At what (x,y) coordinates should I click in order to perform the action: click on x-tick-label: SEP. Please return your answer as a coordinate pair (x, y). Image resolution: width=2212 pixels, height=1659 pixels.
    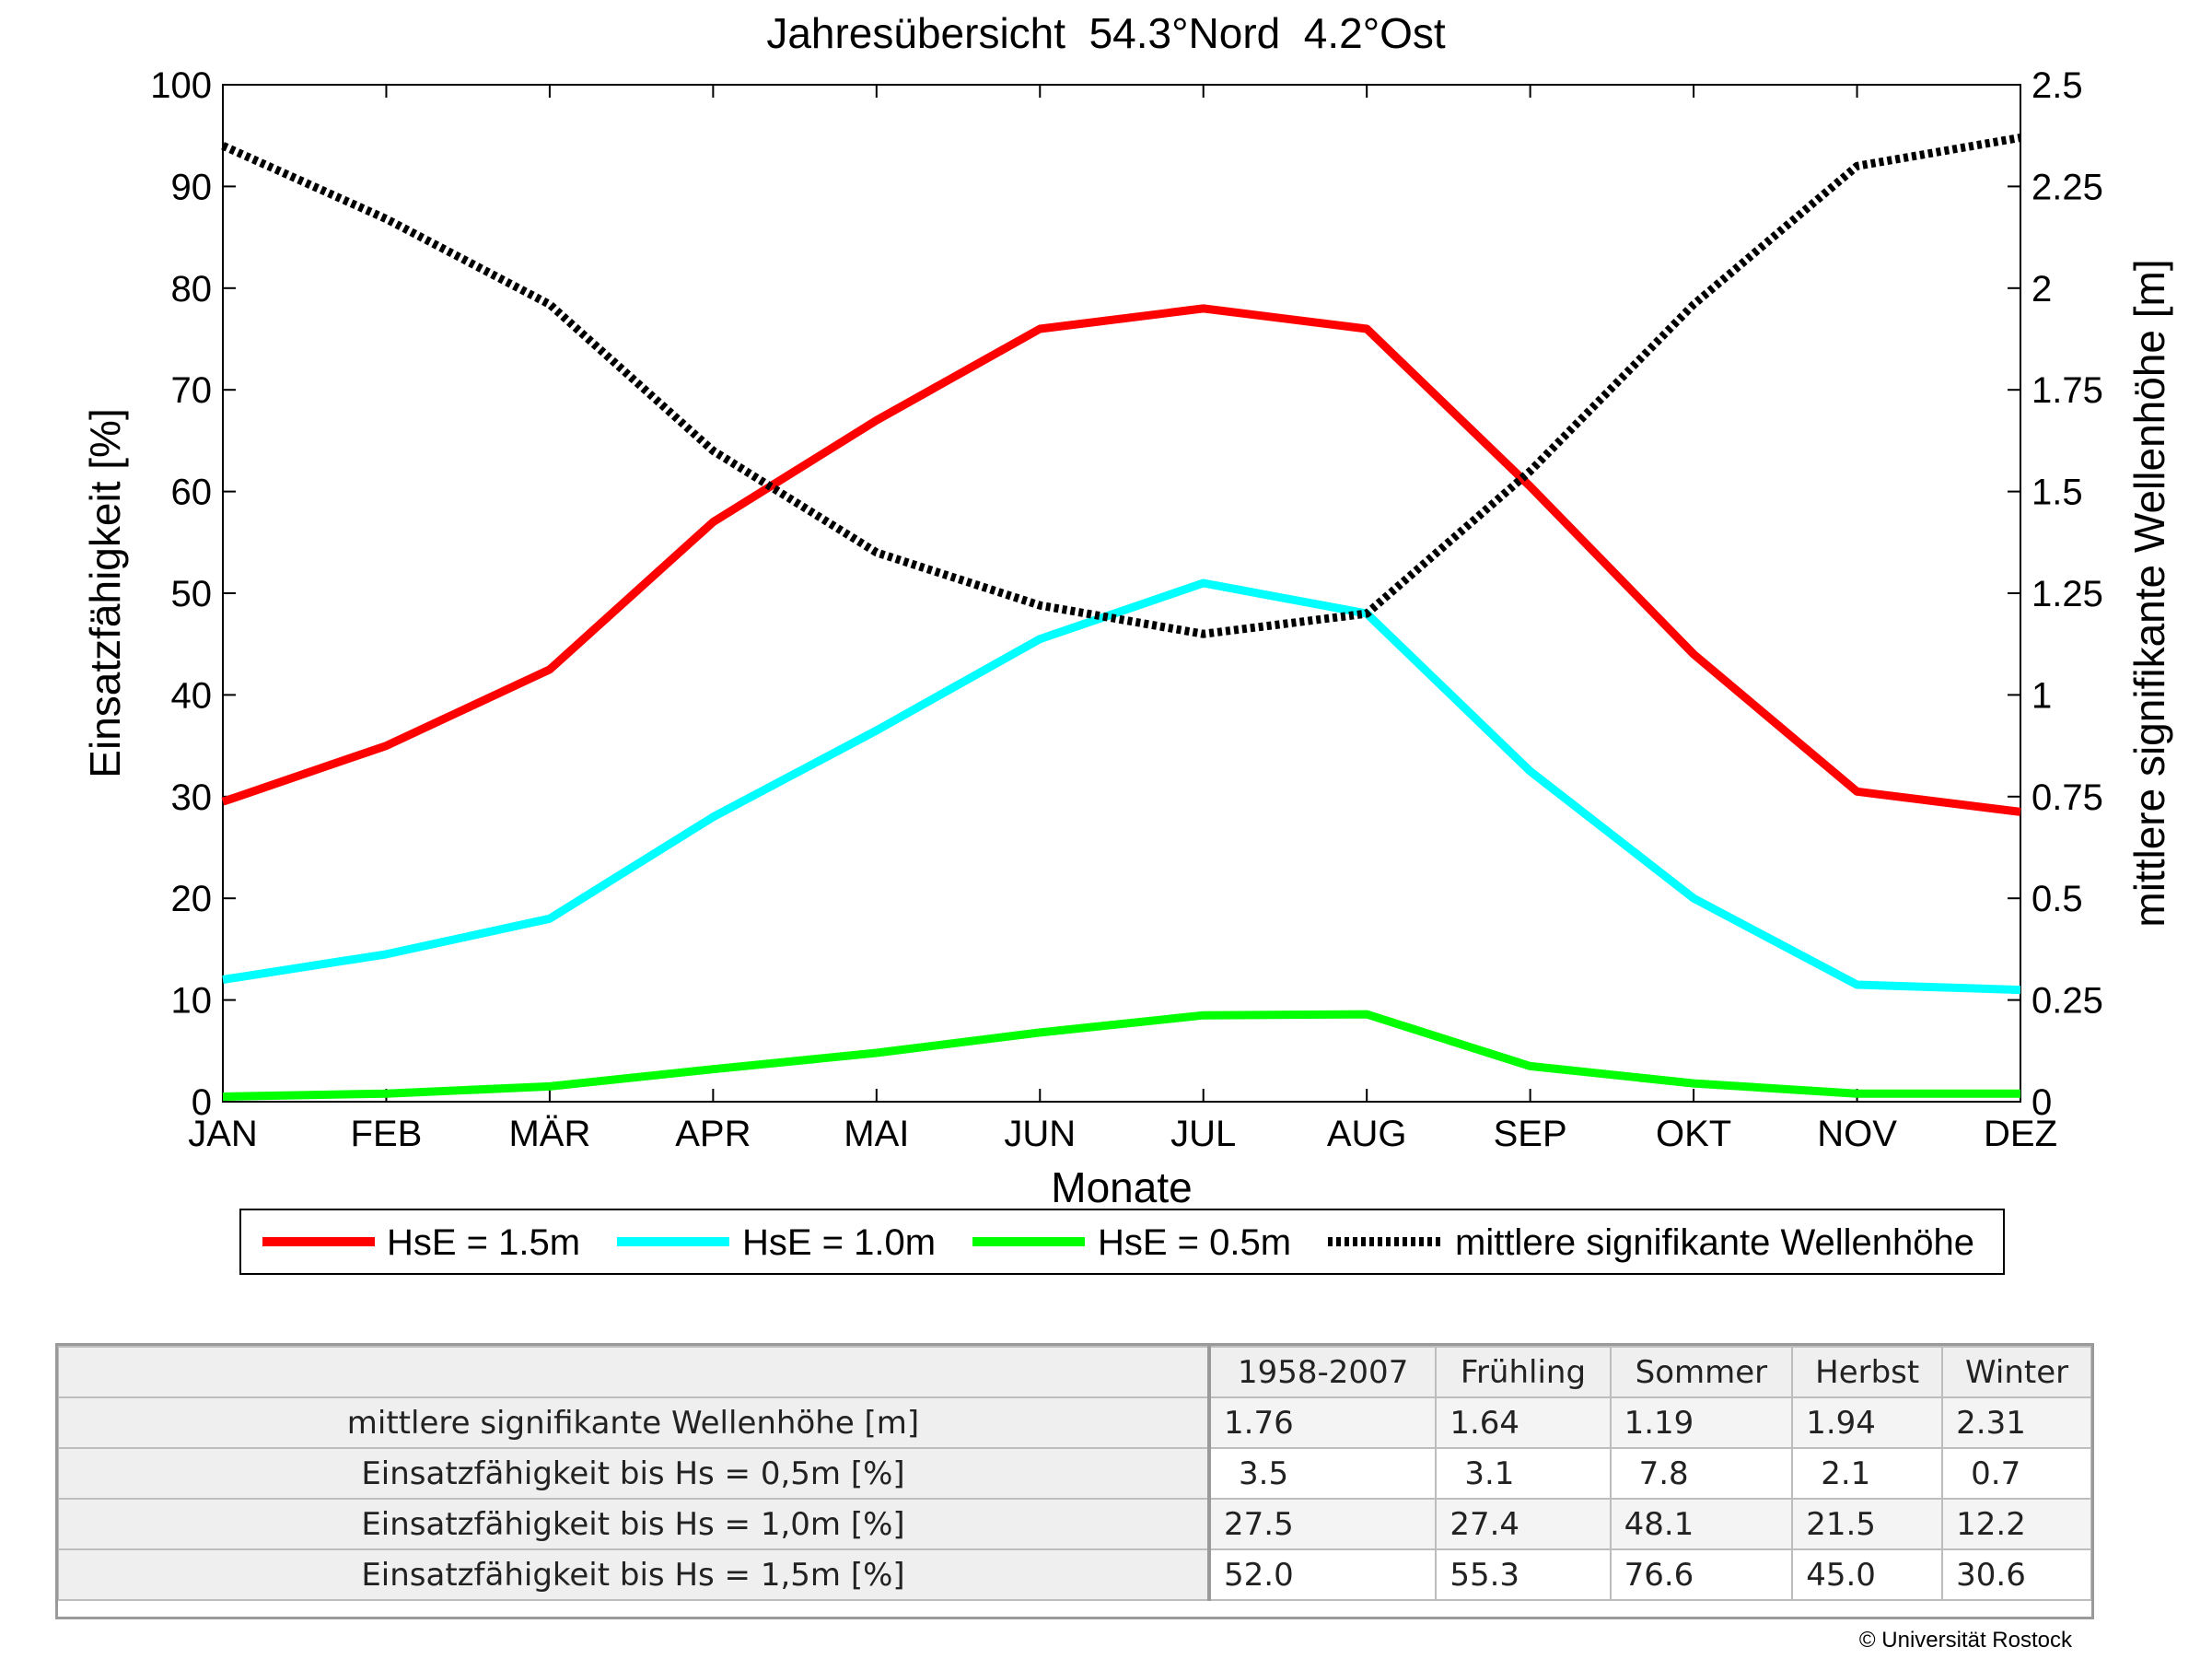
    Looking at the image, I should click on (1531, 1134).